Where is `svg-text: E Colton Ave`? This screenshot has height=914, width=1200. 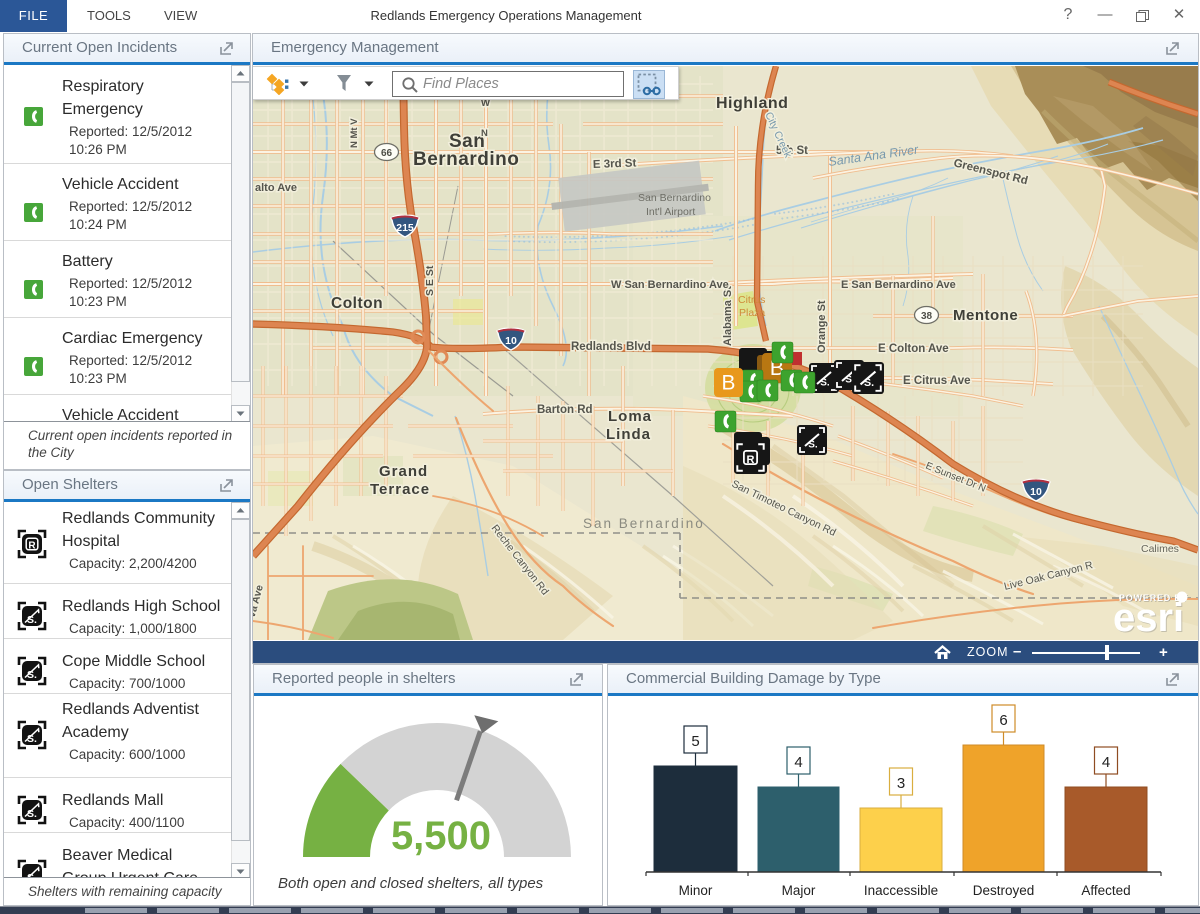
svg-text: E Colton Ave is located at coordinates (913, 349).